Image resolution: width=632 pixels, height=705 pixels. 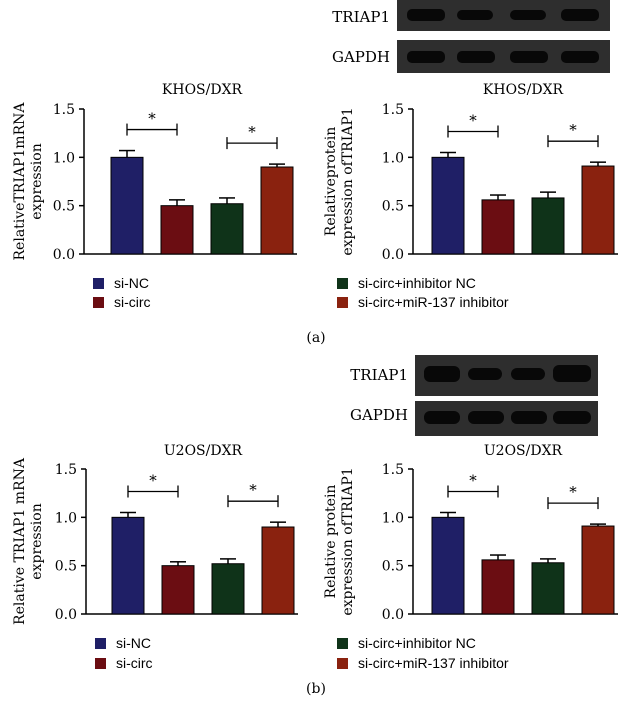 What do you see at coordinates (361, 17) in the screenshot?
I see `blot-a-label-triap1: TRIAP1` at bounding box center [361, 17].